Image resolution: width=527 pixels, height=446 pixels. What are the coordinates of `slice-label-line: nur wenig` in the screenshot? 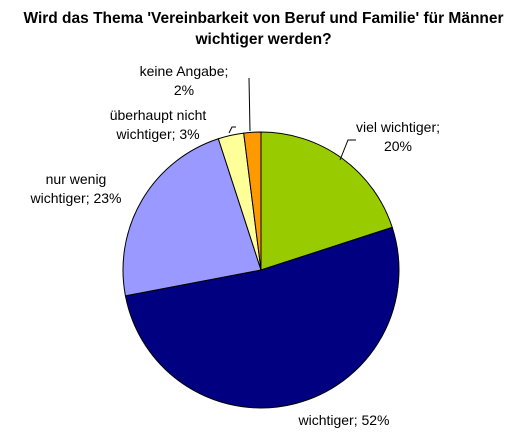 It's located at (76, 179).